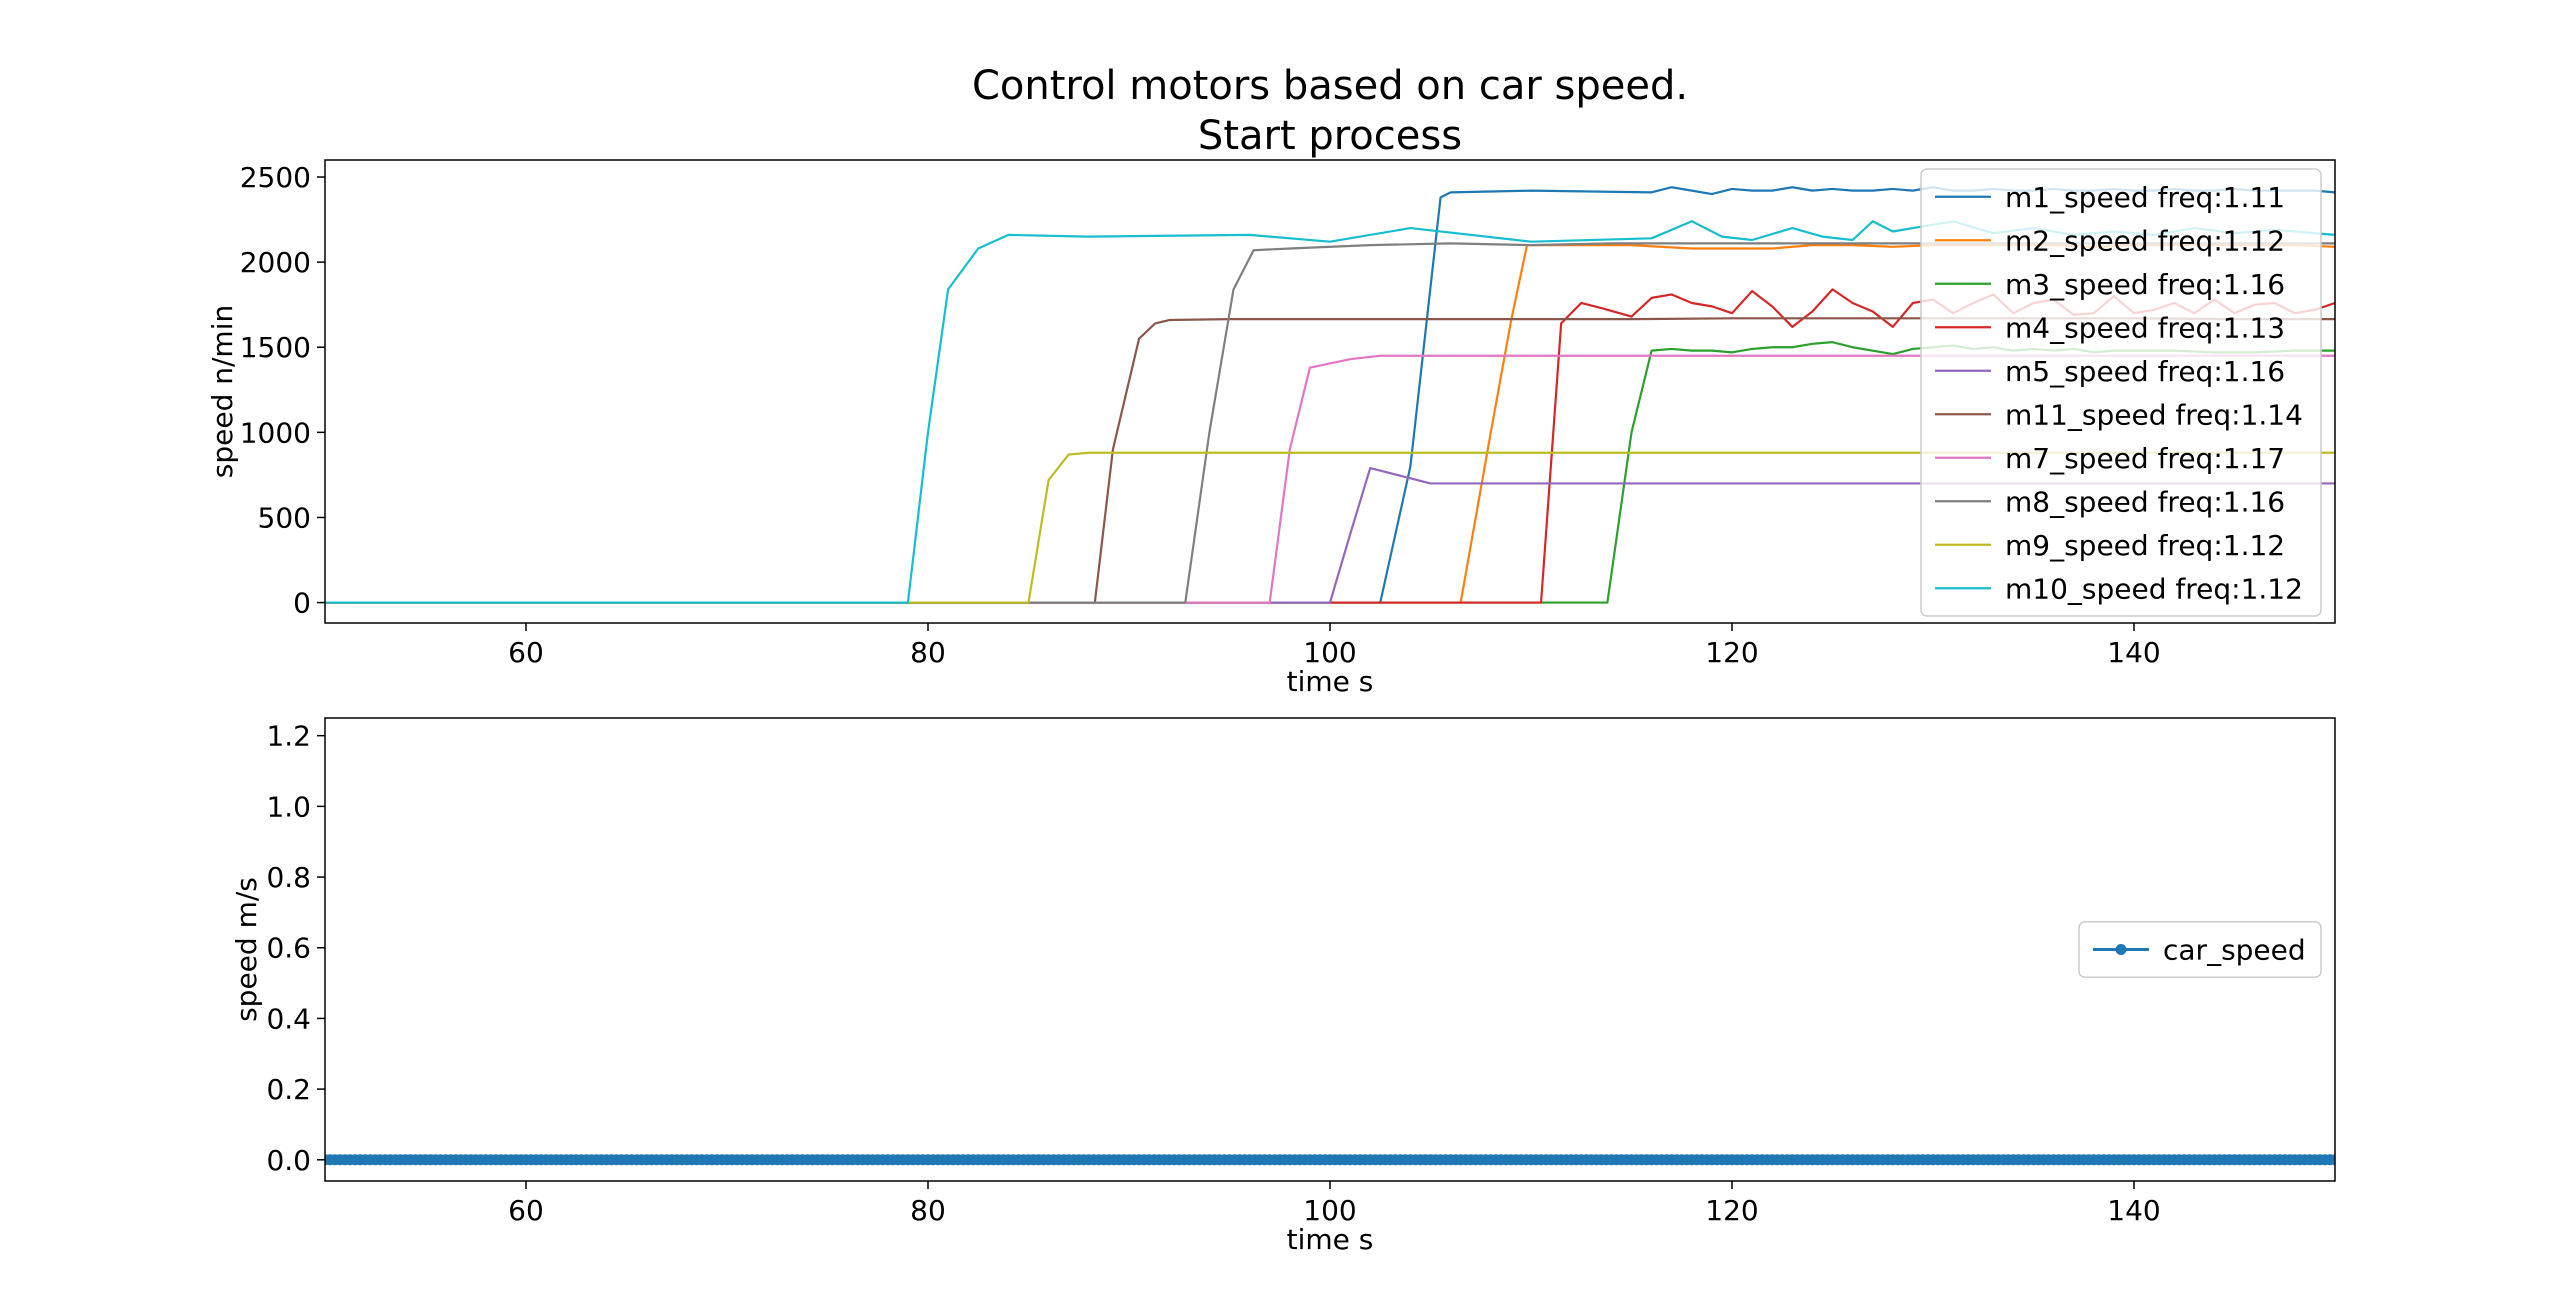  I want to click on y-tick-label: 0.8, so click(288, 877).